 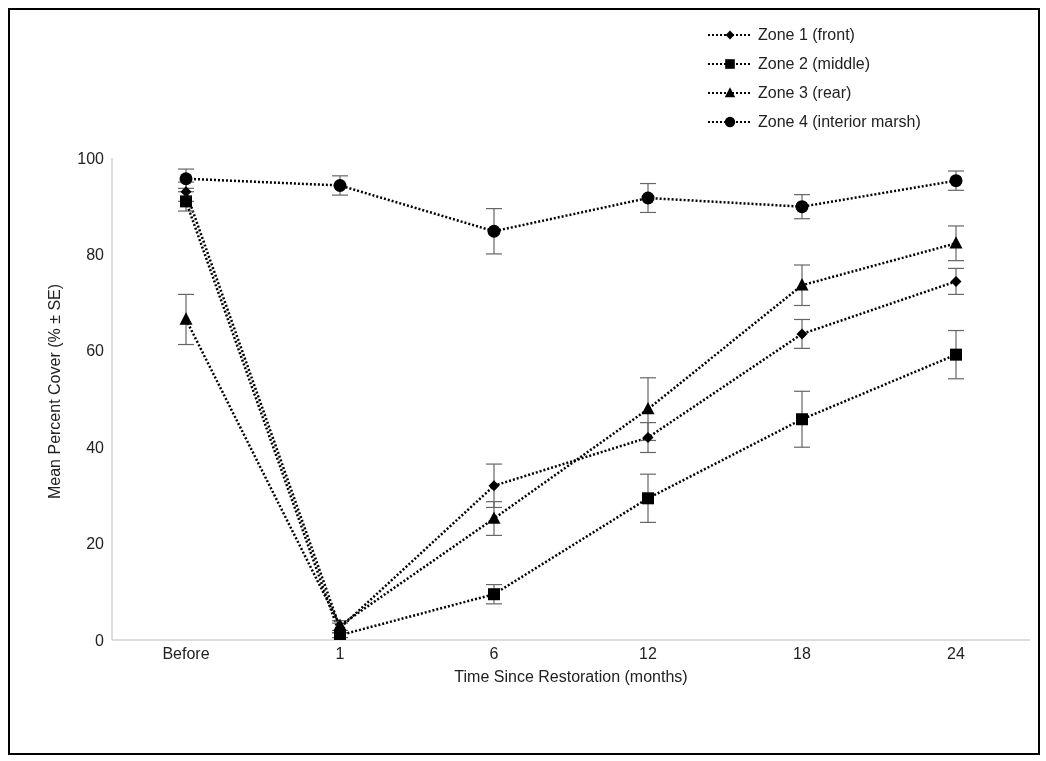 I want to click on y-tick-label: 20, so click(x=95, y=544).